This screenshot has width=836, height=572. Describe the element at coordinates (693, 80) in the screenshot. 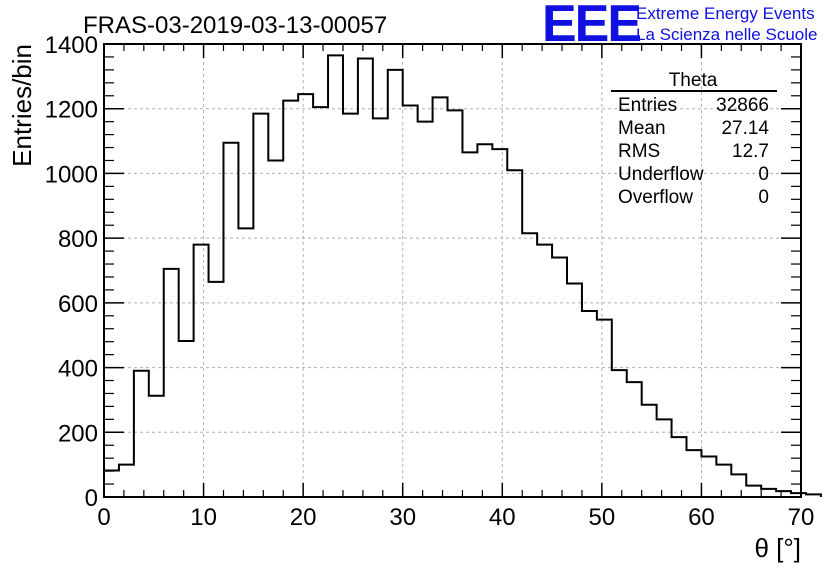

I see `stats-box-title: Theta` at that location.